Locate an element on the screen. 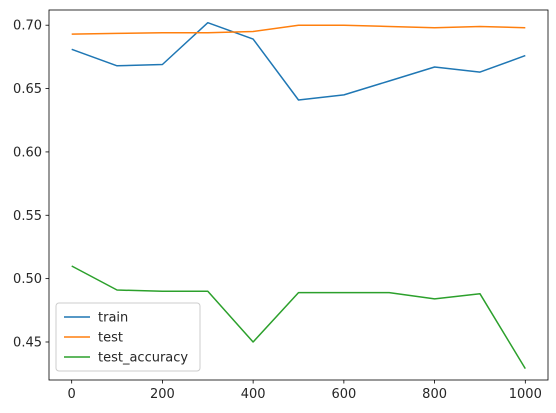  legend-label: test_accuracy is located at coordinates (143, 358).